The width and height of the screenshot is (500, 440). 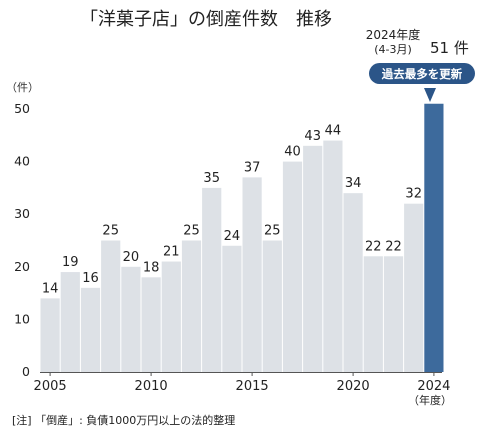 What do you see at coordinates (211, 178) in the screenshot?
I see `data-label: 35` at bounding box center [211, 178].